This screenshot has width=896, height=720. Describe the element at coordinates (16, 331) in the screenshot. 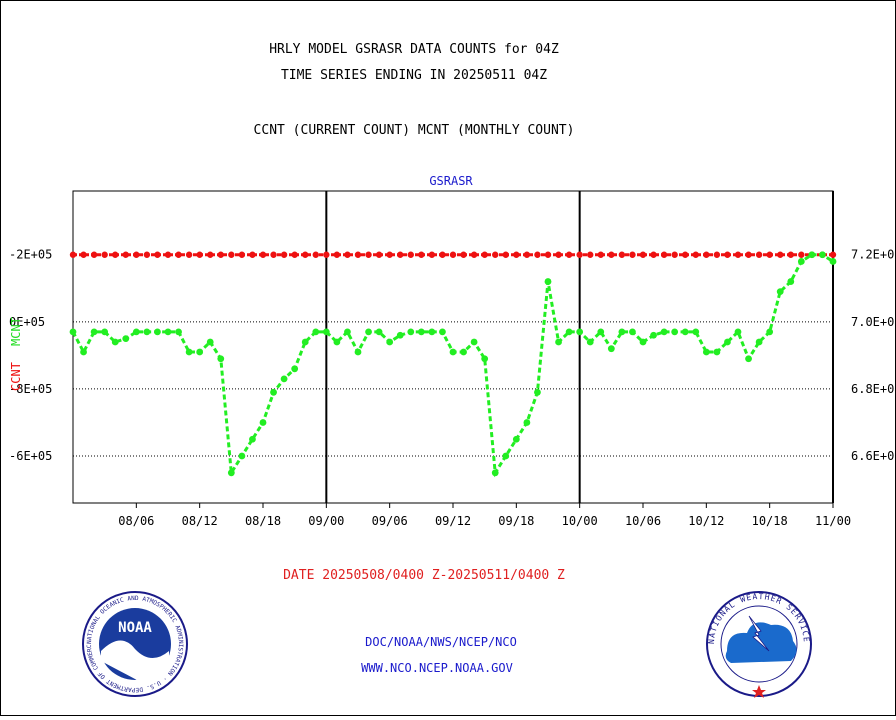

I see `left-axis-label-mcnt: MCNT` at that location.